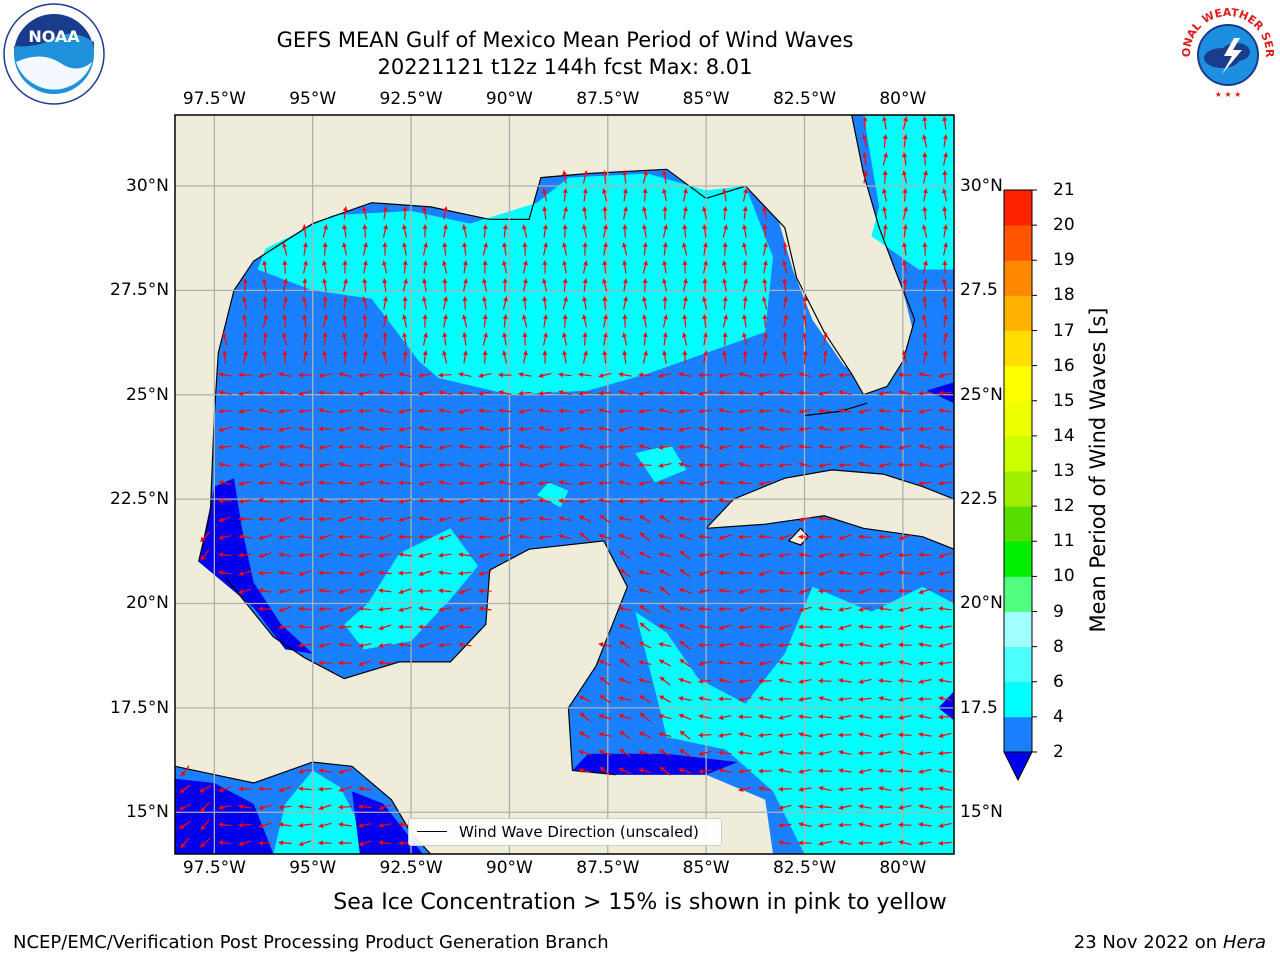 Image resolution: width=1280 pixels, height=960 pixels. Describe the element at coordinates (565, 832) in the screenshot. I see `map-legend: Wind Wave Direction (unscaled)` at that location.